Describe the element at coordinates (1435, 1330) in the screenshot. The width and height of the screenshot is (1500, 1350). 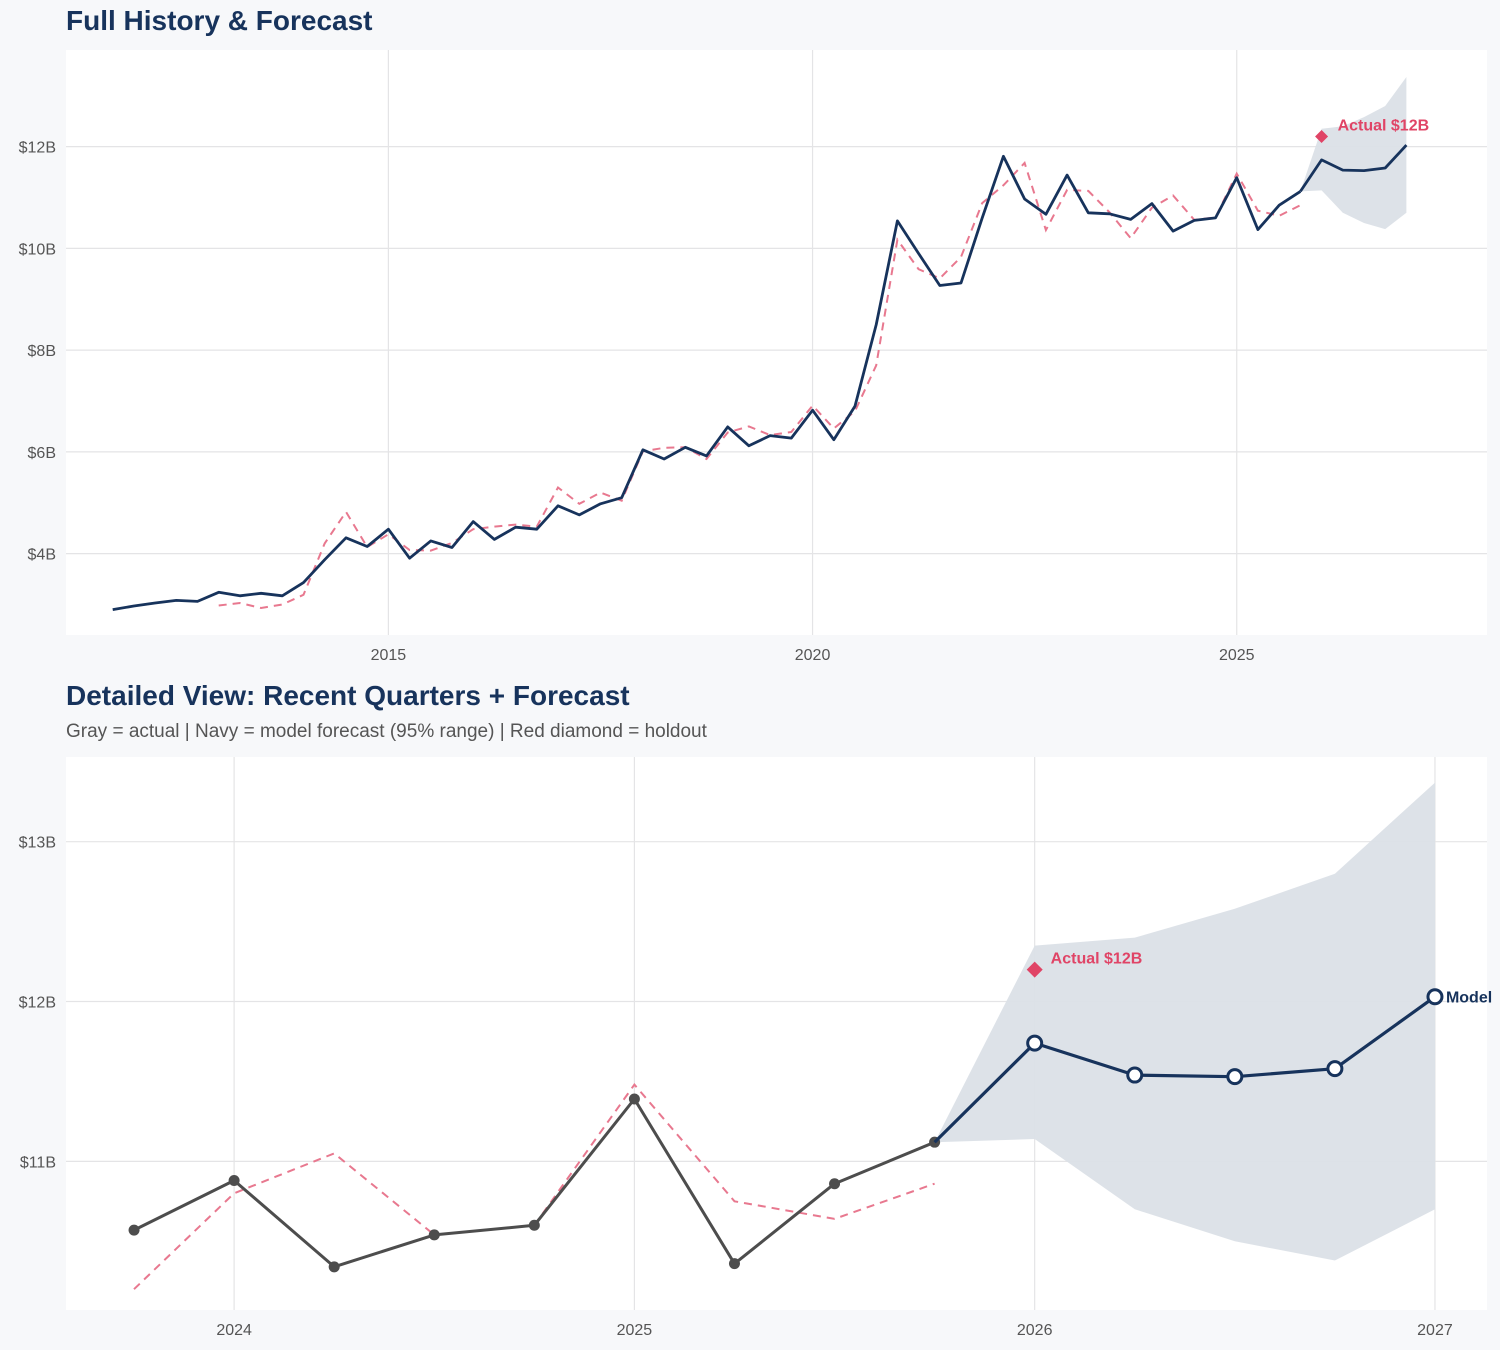
I see `chart2-x-tick-label: 2027` at that location.